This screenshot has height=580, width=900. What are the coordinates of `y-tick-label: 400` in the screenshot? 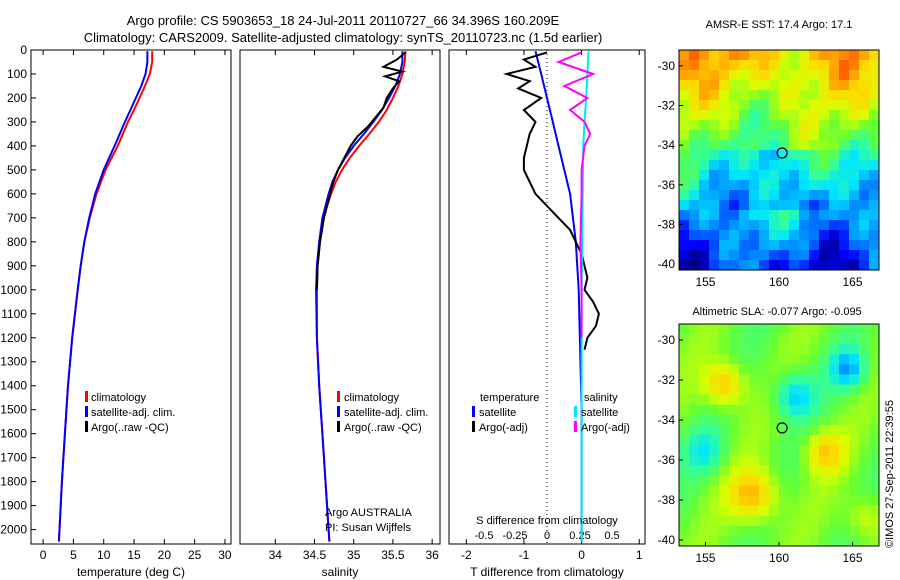 It's located at (17, 146).